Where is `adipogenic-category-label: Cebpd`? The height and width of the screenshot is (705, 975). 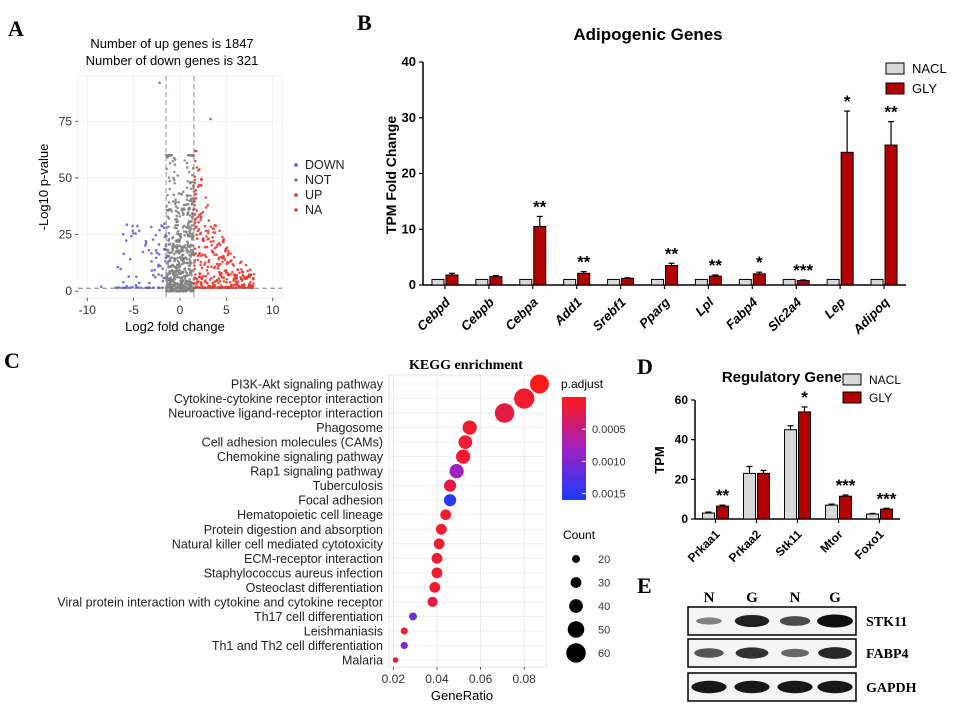 adipogenic-category-label: Cebpd is located at coordinates (434, 314).